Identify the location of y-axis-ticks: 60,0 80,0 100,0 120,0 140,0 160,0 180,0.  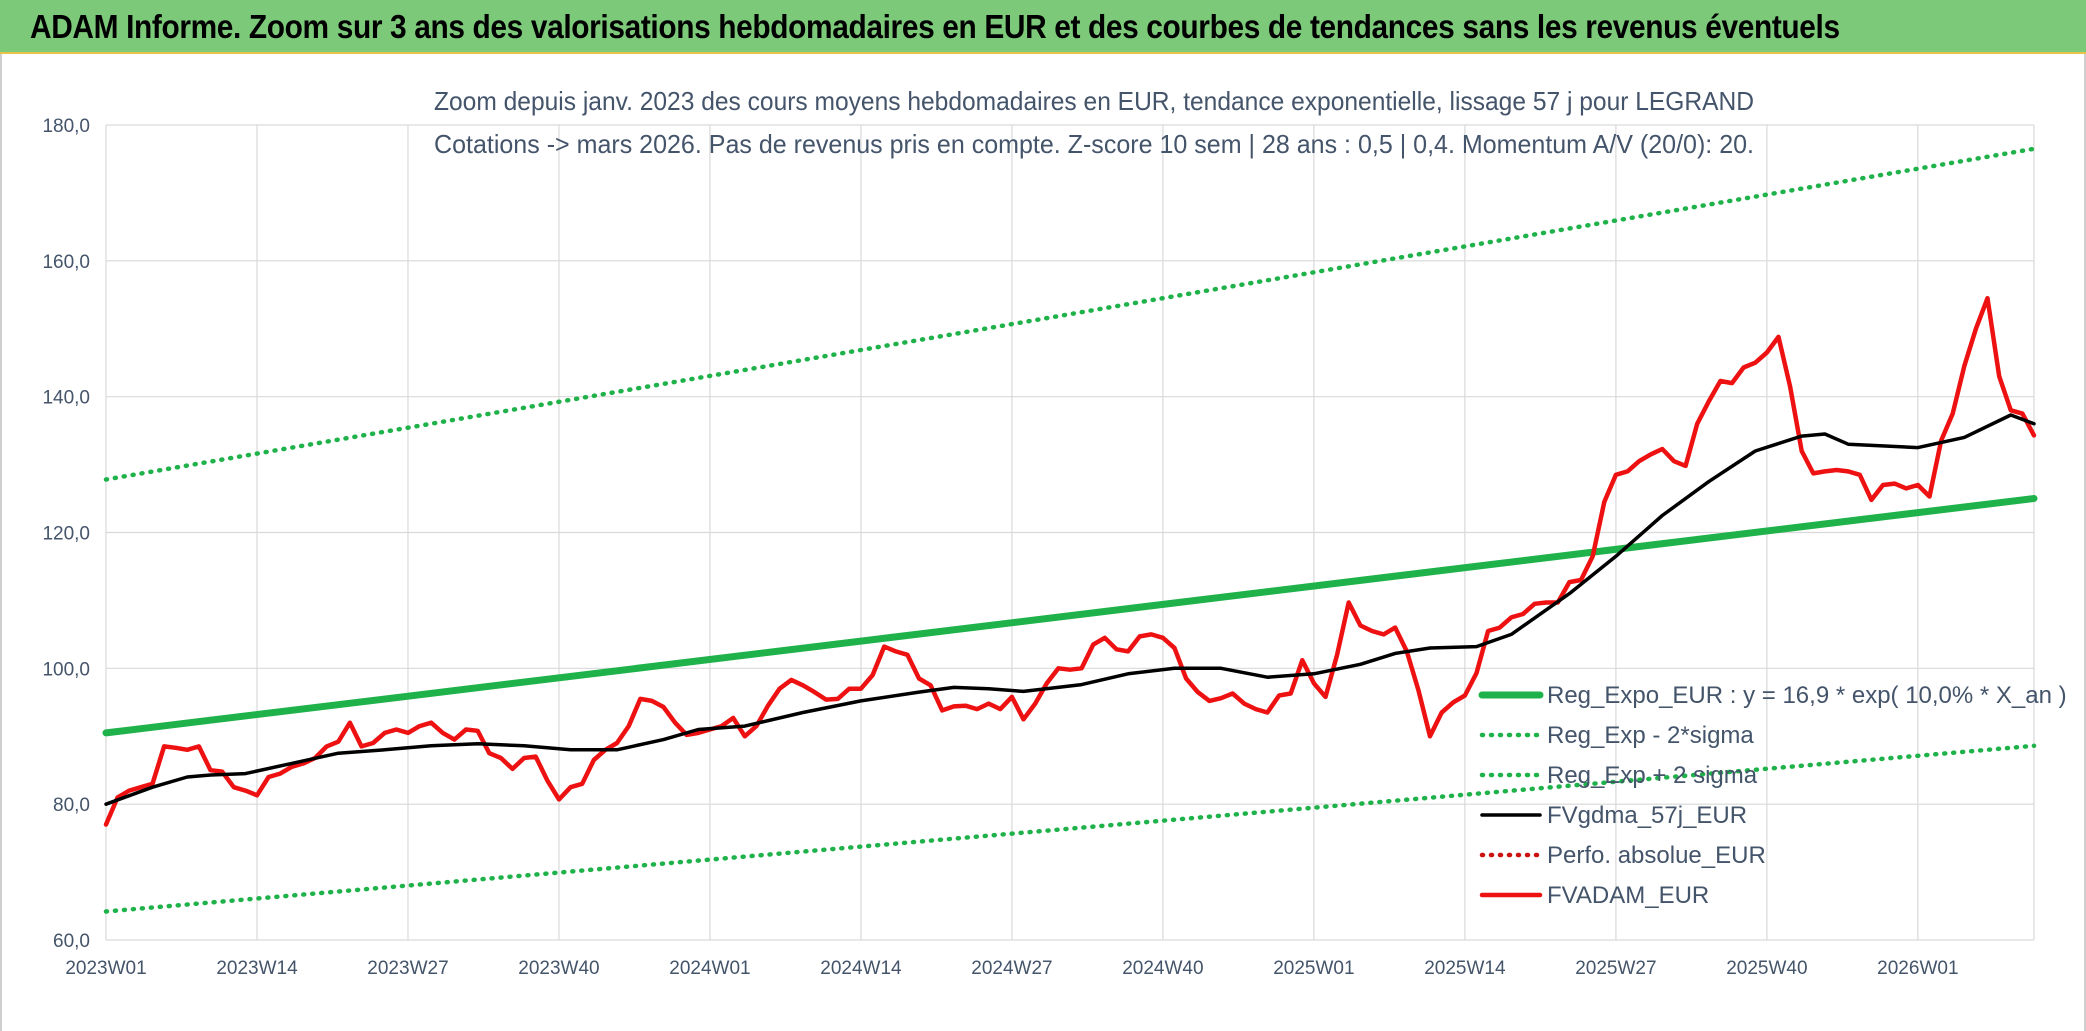
(66, 534).